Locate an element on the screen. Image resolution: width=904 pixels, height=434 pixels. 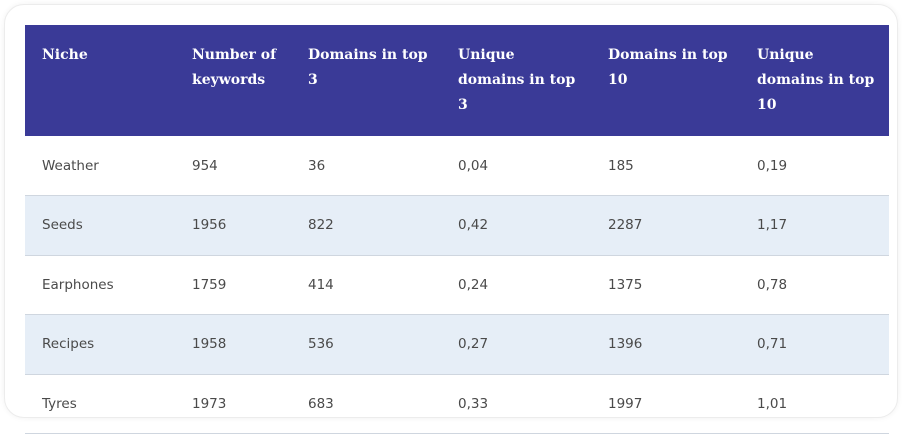
cell-domains-in-top-3: 822 is located at coordinates (366, 225).